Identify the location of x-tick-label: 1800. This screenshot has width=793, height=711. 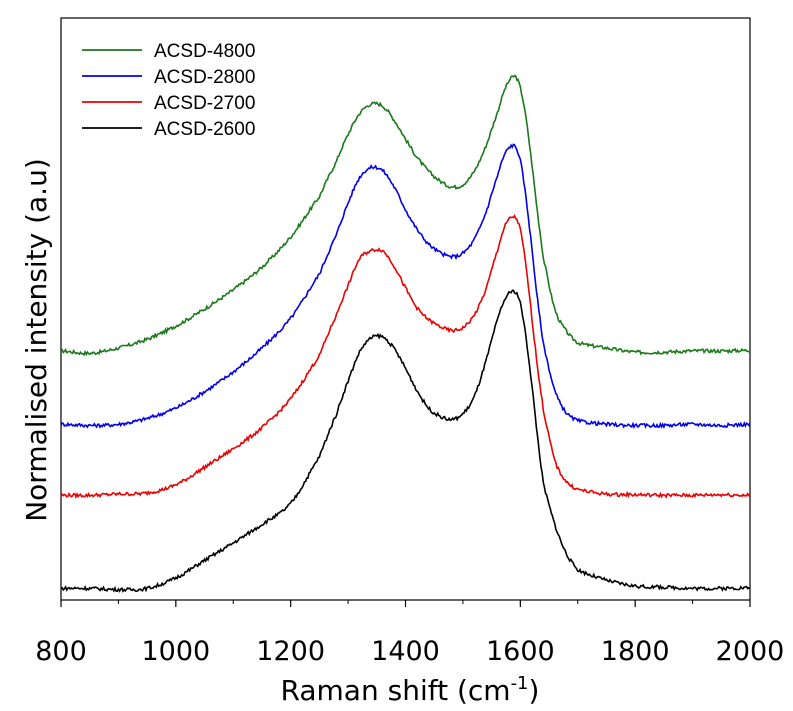
(635, 651).